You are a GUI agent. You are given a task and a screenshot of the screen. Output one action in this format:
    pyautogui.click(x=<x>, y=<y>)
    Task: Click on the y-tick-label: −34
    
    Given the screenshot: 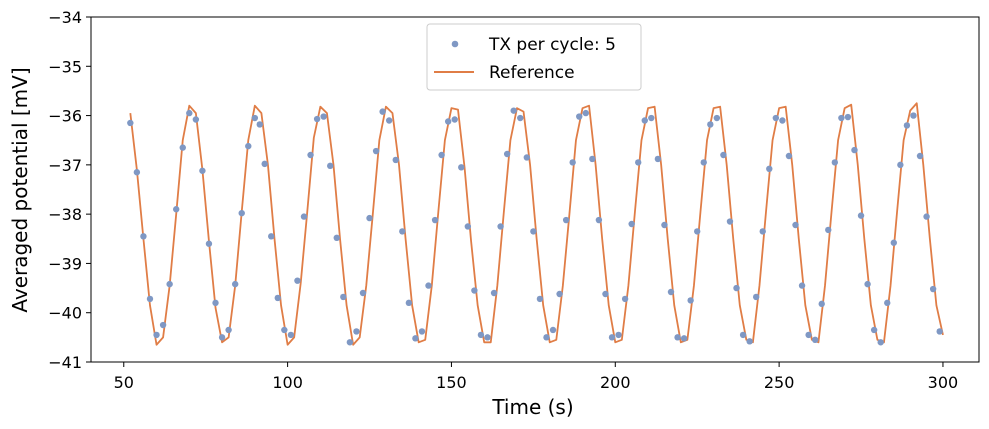 What is the action you would take?
    pyautogui.click(x=65, y=17)
    